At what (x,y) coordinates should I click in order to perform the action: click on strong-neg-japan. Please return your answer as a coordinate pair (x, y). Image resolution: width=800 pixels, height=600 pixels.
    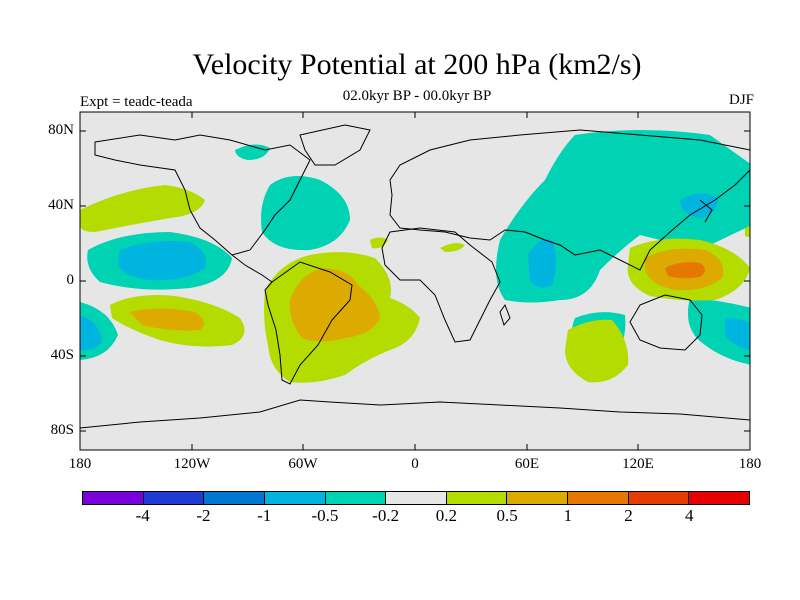
    Looking at the image, I should click on (699, 205).